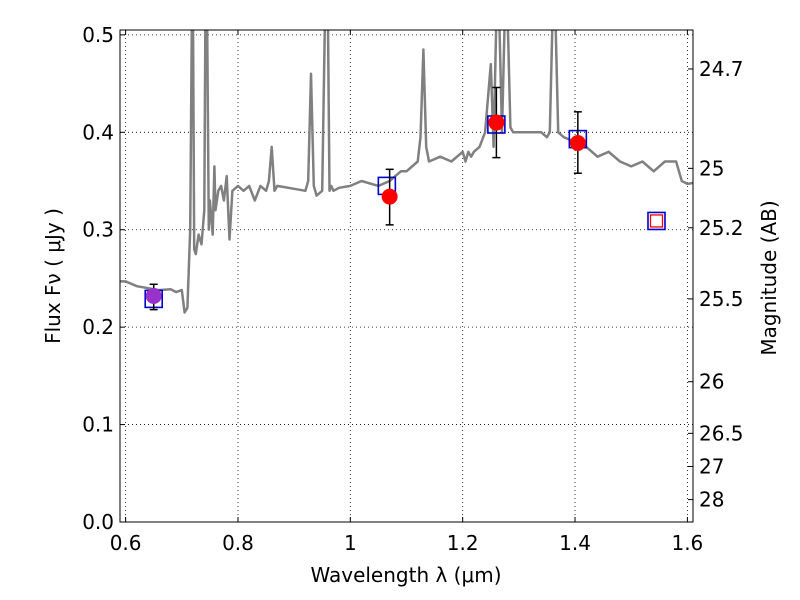 This screenshot has width=800, height=600. What do you see at coordinates (769, 277) in the screenshot?
I see `y-axis-label-right: Magnitude (AB)` at bounding box center [769, 277].